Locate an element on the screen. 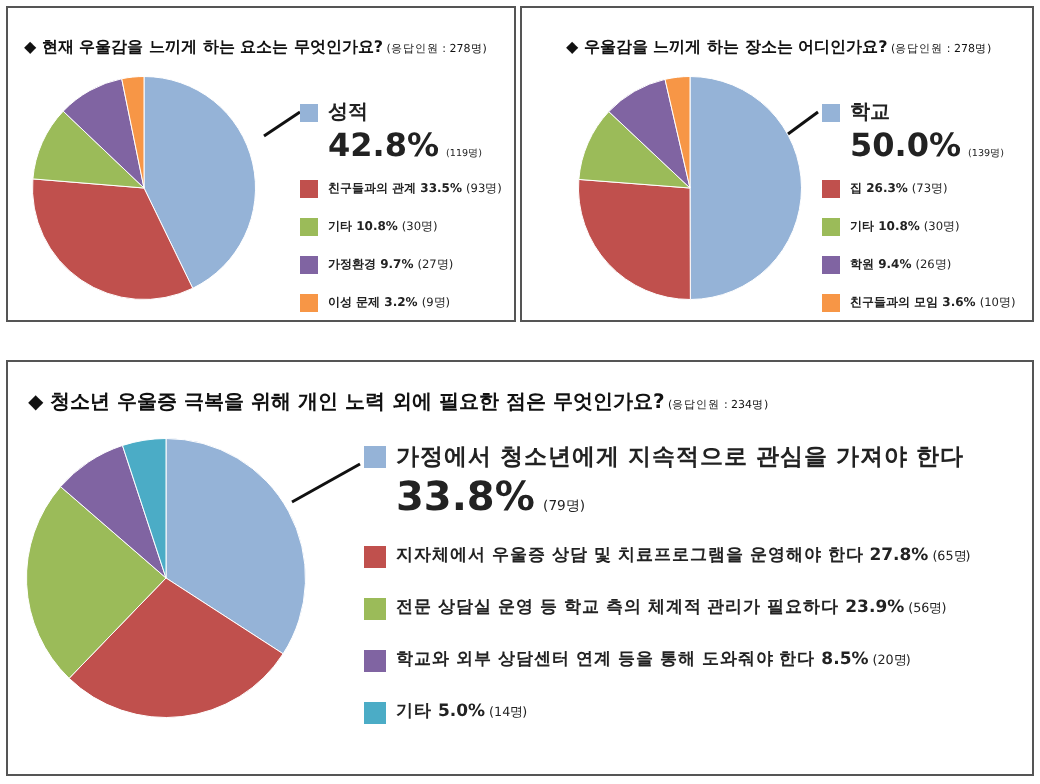 The width and height of the screenshot is (1040, 784). text: ◆ 우울감을 느끼게 하는 장소는 어디인가요? is located at coordinates (727, 47).